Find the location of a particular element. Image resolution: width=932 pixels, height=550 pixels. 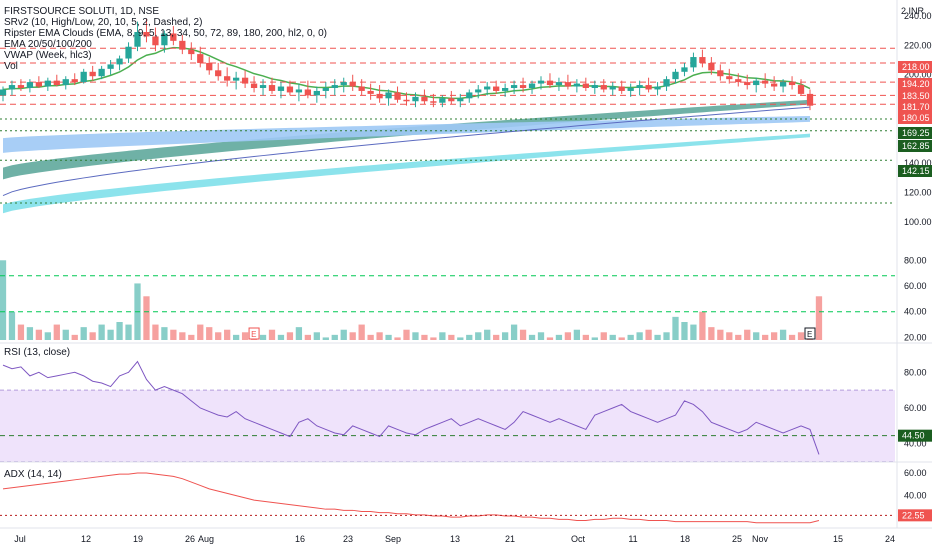

time-tick-label: Jul is located at coordinates (20, 539).